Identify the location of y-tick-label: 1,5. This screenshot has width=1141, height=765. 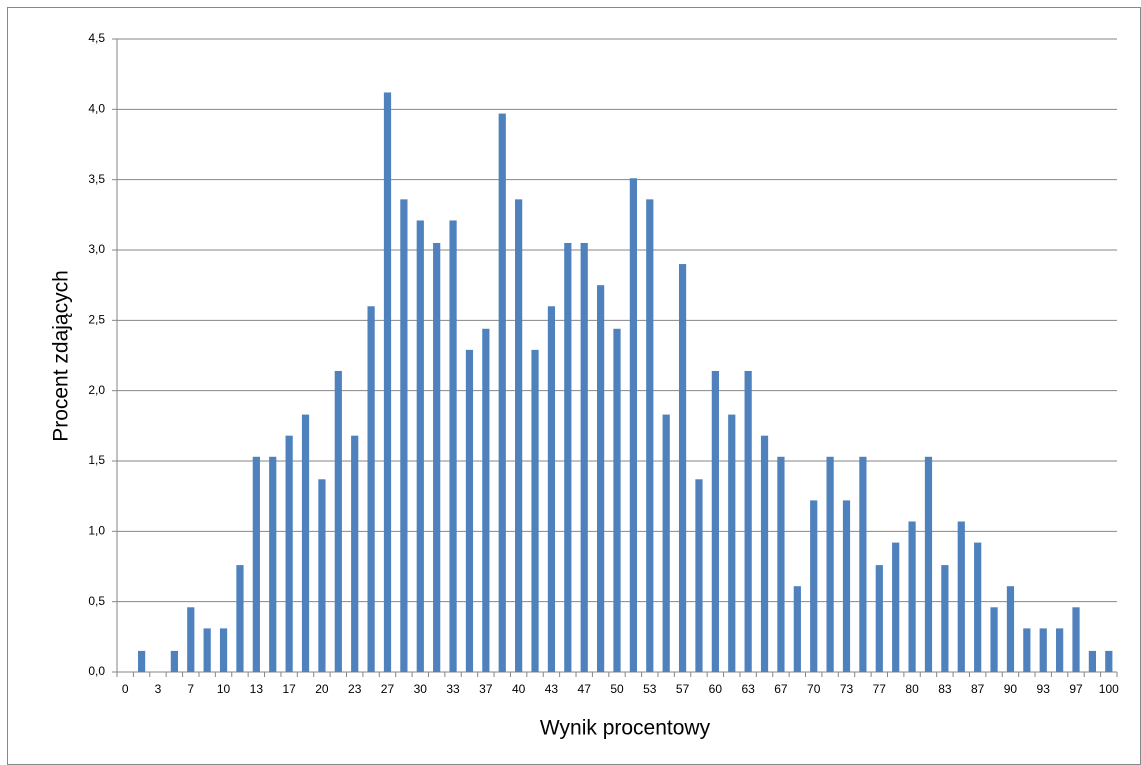
(96, 460).